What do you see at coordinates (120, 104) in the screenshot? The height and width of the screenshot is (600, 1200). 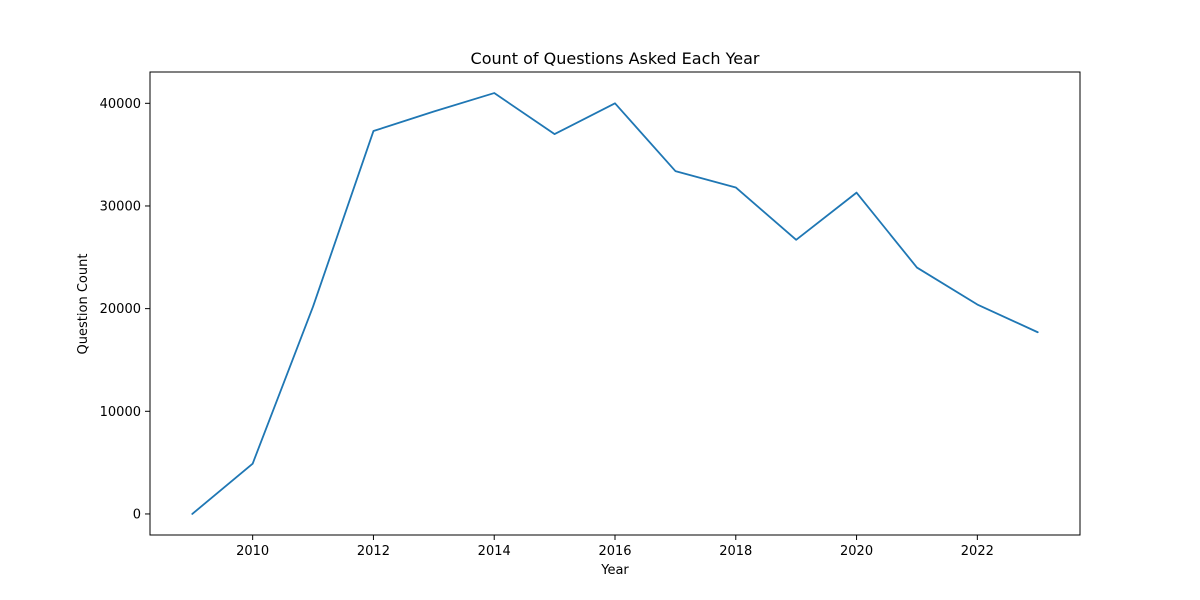 I see `y-tick-label: 40000` at bounding box center [120, 104].